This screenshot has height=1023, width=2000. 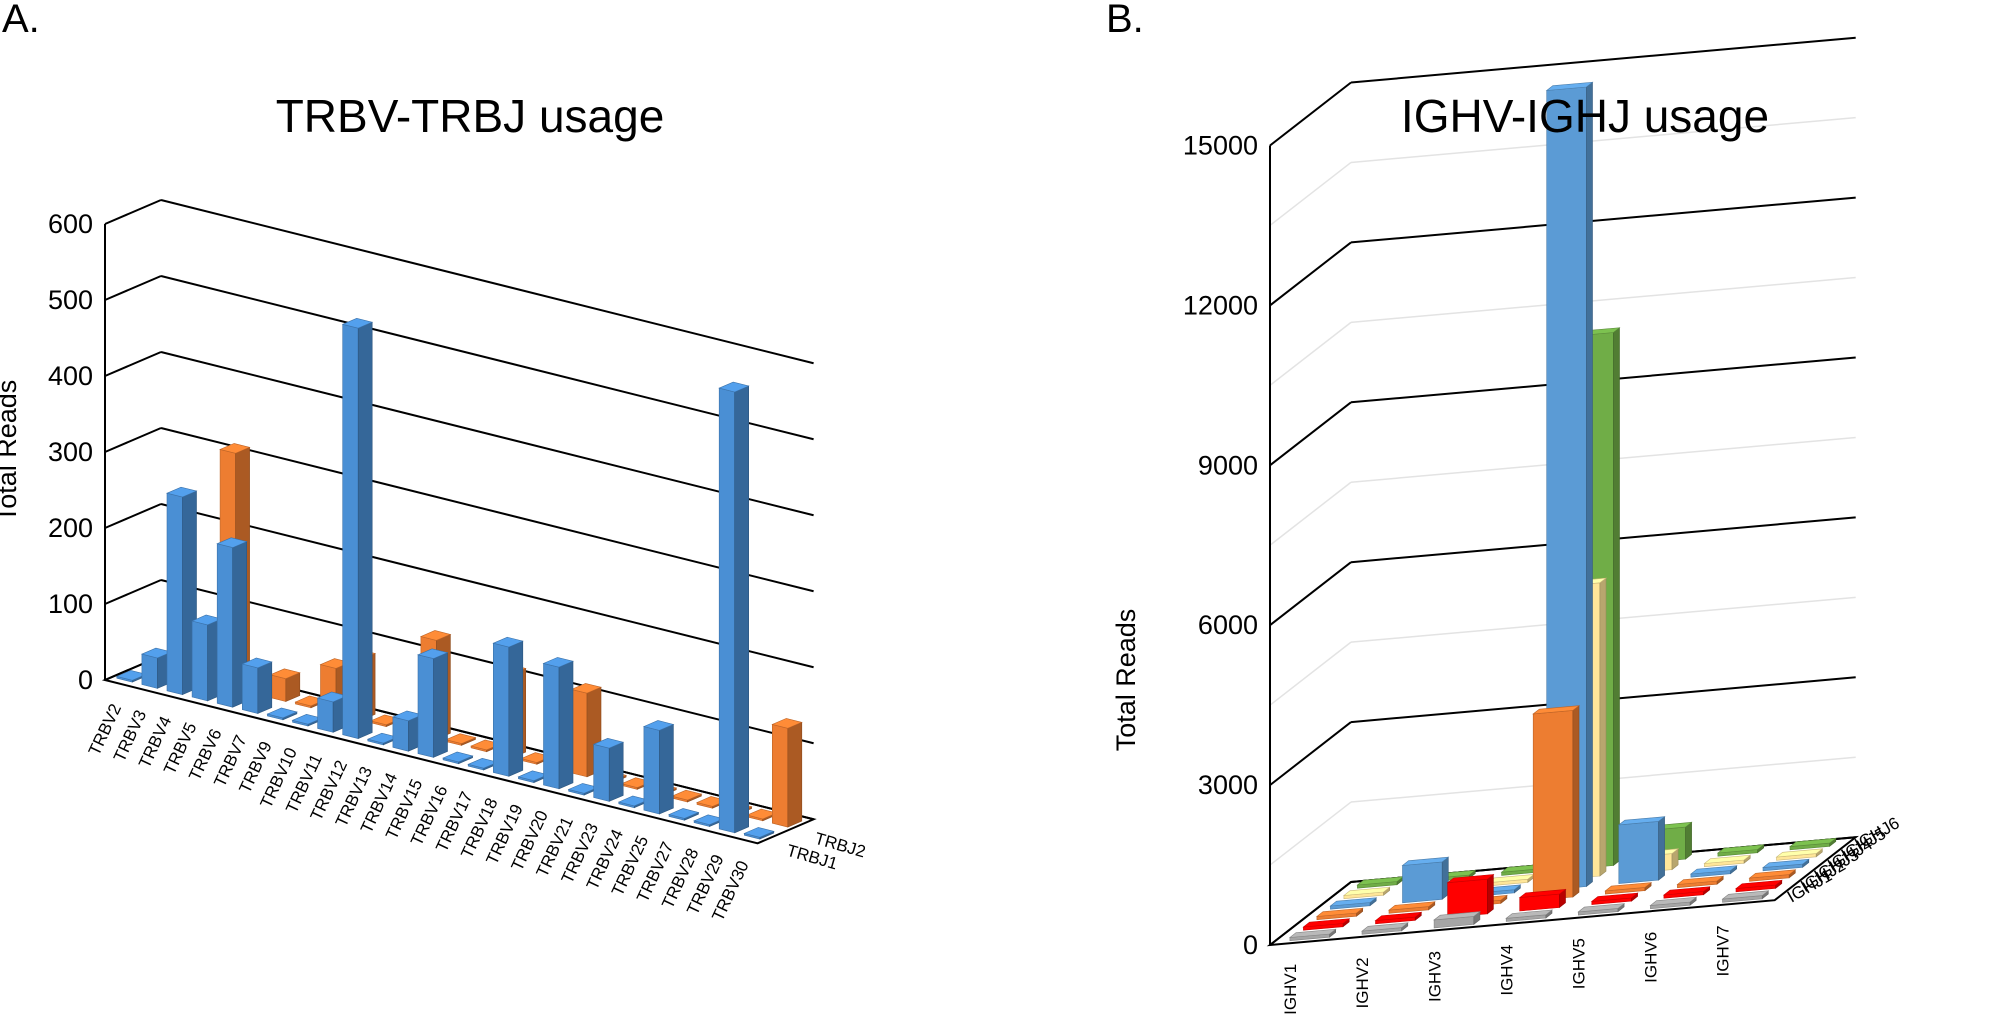 I want to click on y-tick-label: 15000, so click(x=1220, y=146).